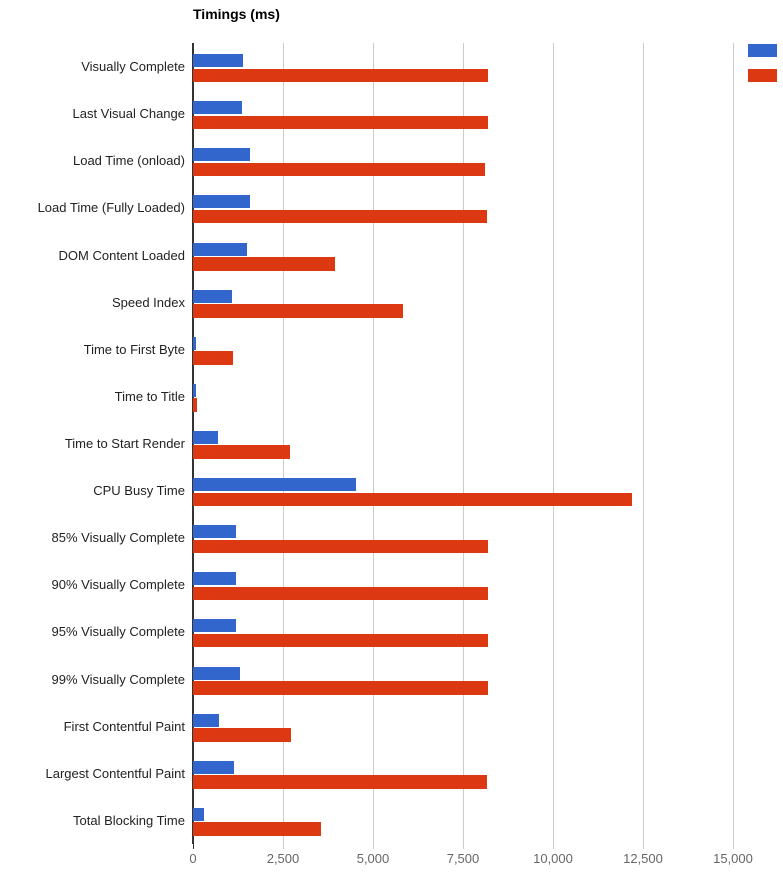  What do you see at coordinates (283, 858) in the screenshot?
I see `x-tick-label-2500: 2,500` at bounding box center [283, 858].